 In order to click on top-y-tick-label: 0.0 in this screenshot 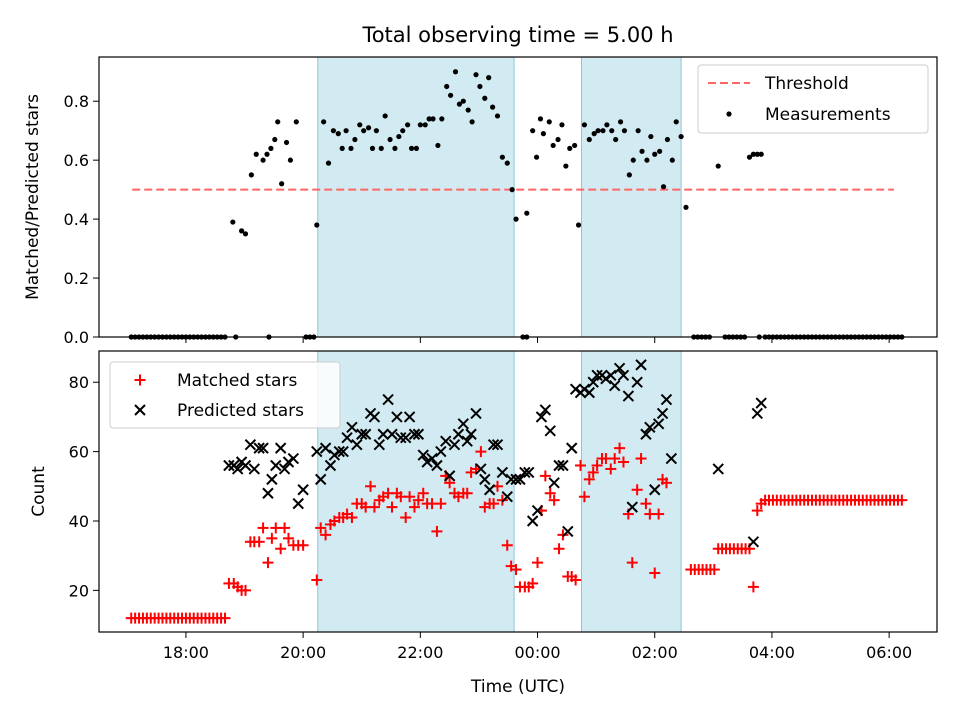, I will do `click(76, 337)`.